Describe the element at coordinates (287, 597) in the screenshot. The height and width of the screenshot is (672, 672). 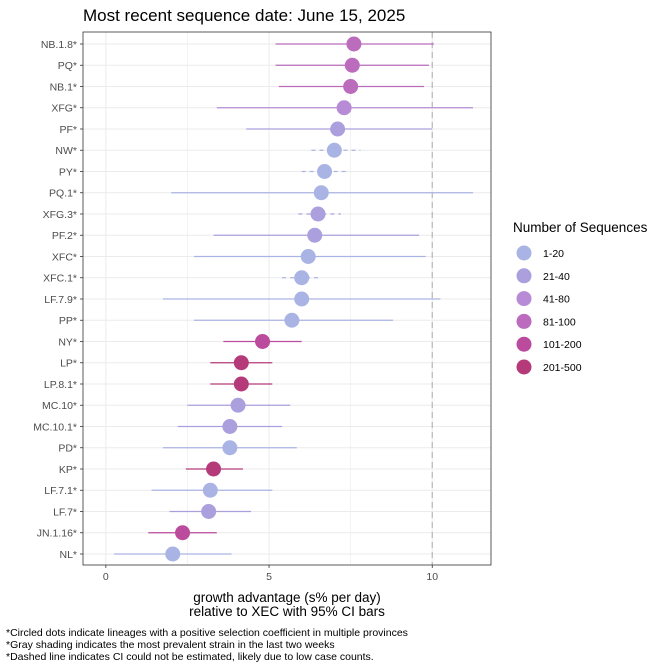
I see `x-axis-label-line1: growth advantage (s% per day)` at that location.